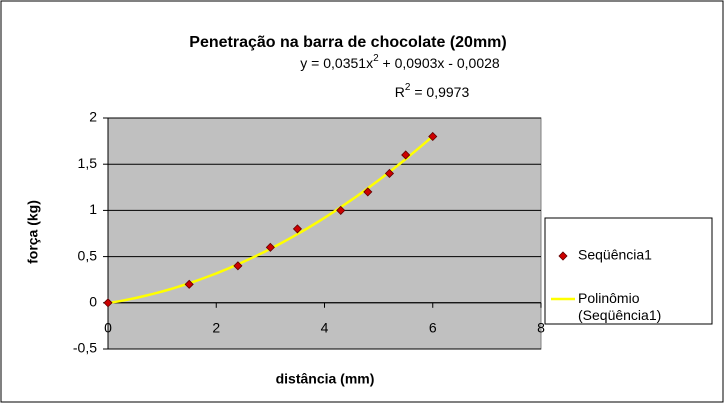  Describe the element at coordinates (400, 92) in the screenshot. I see `r-part: R` at that location.